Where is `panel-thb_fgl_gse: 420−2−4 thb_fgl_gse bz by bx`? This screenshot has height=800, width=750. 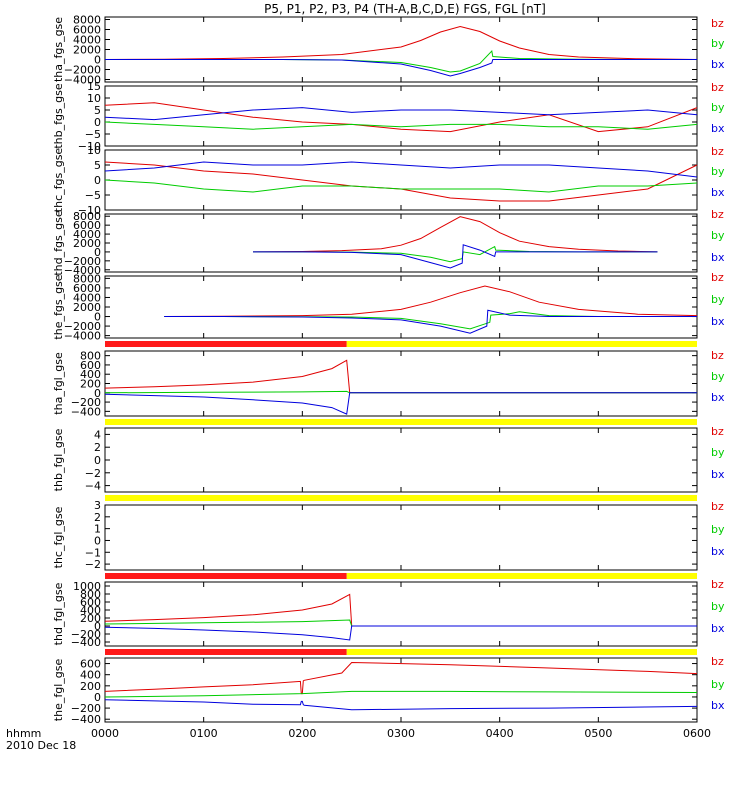 panel-thb_fgl_gse: 420−2−4 thb_fgl_gse bz by bx is located at coordinates (388, 456).